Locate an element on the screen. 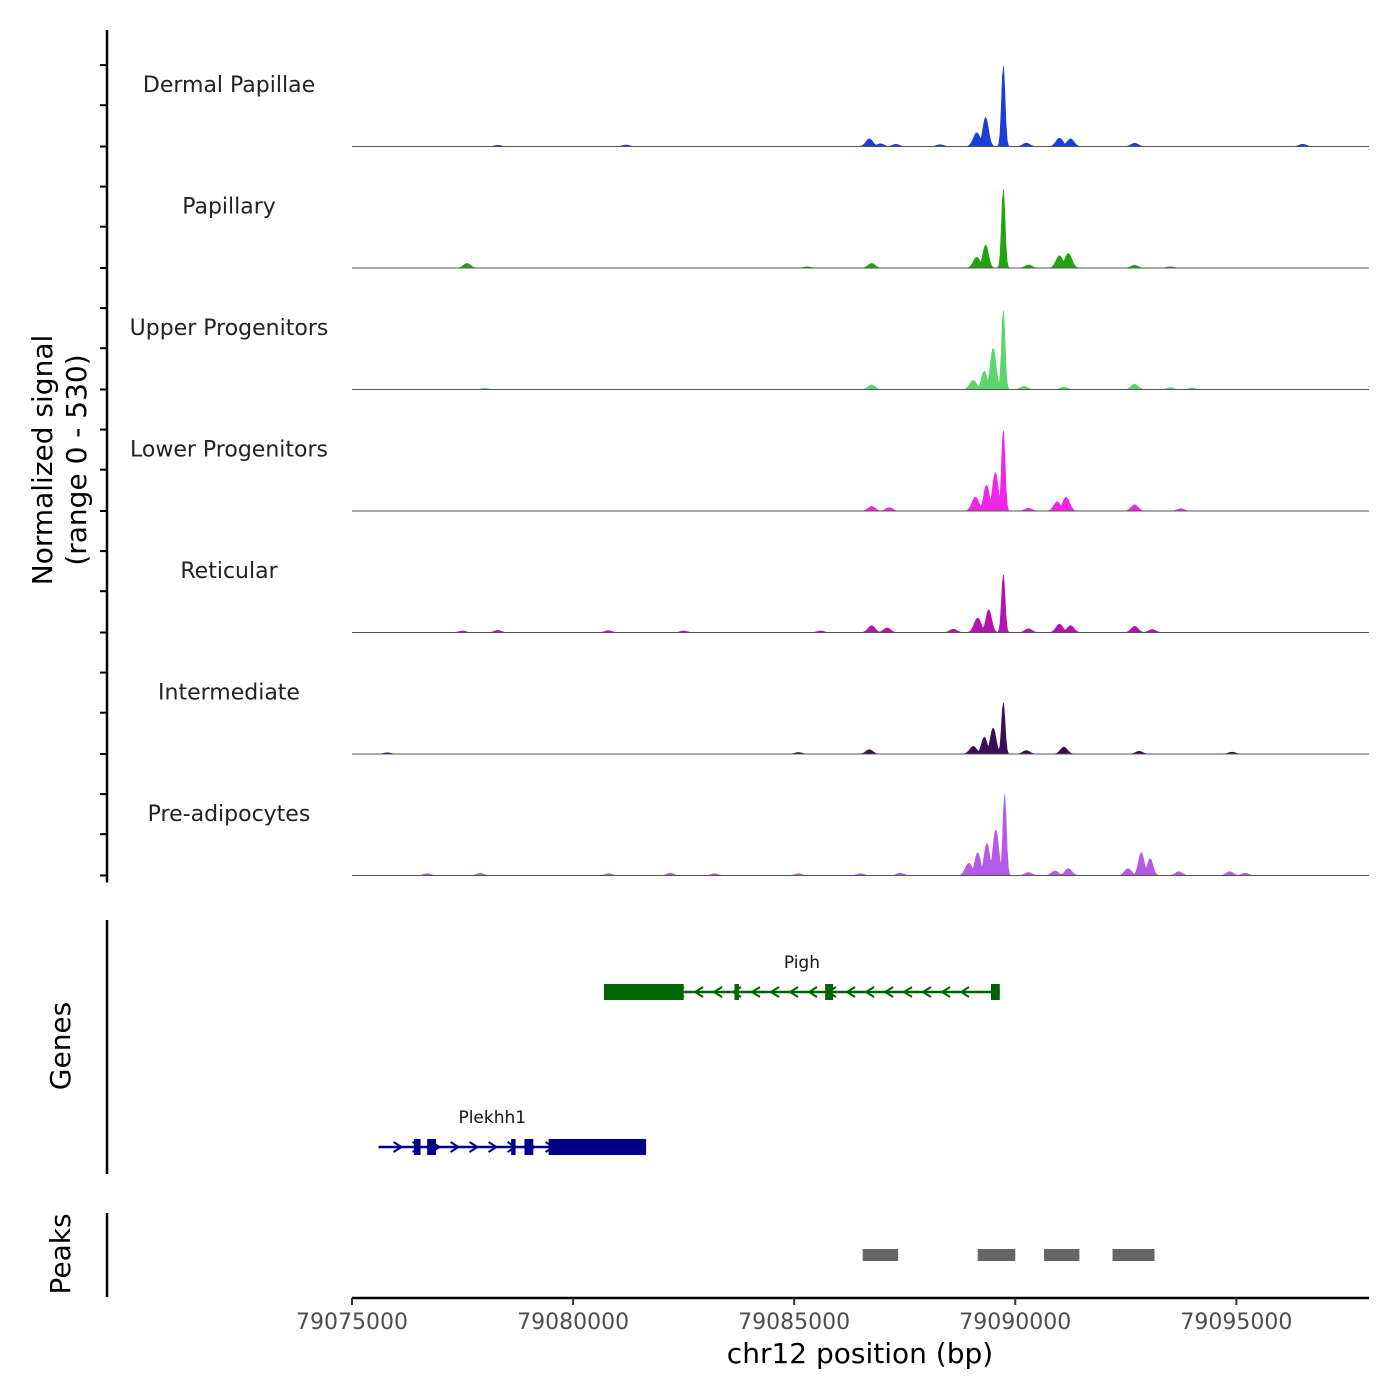  x-tick-label: 79090000 is located at coordinates (1015, 1322).